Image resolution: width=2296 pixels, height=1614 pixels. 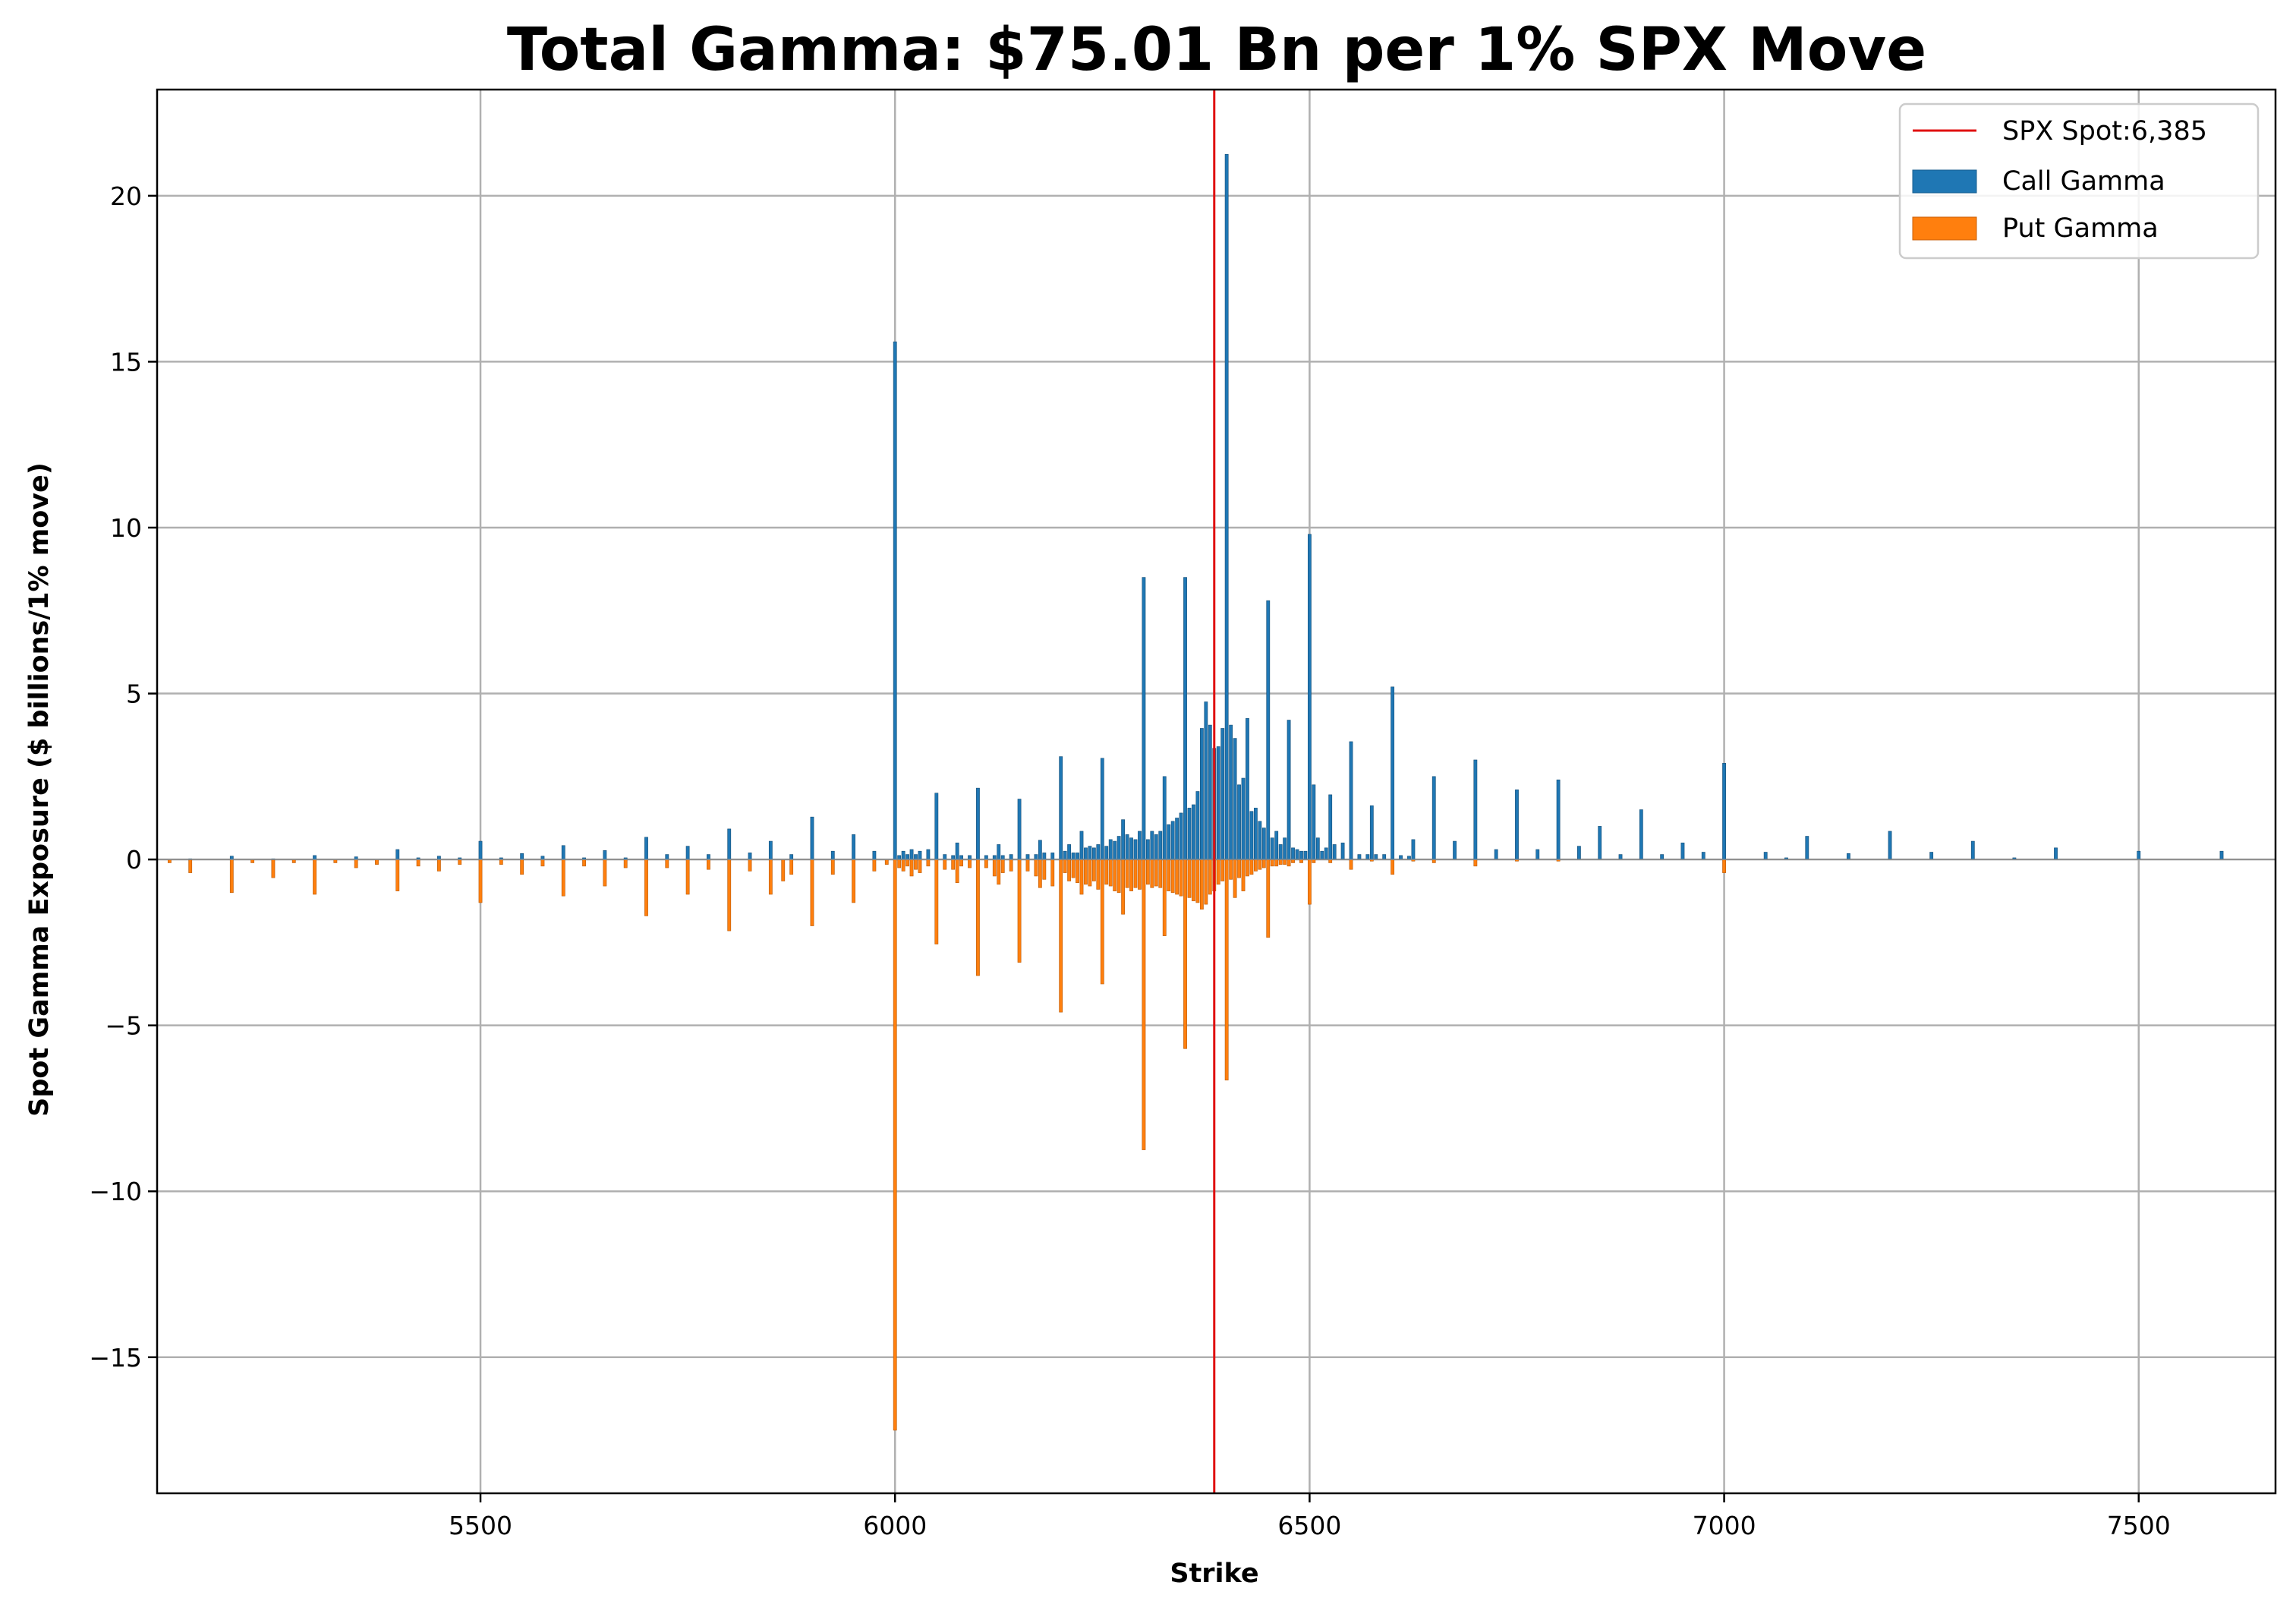 I want to click on x-axis-ticks: 5500 6000 6500 7000 7500, so click(x=1310, y=1517).